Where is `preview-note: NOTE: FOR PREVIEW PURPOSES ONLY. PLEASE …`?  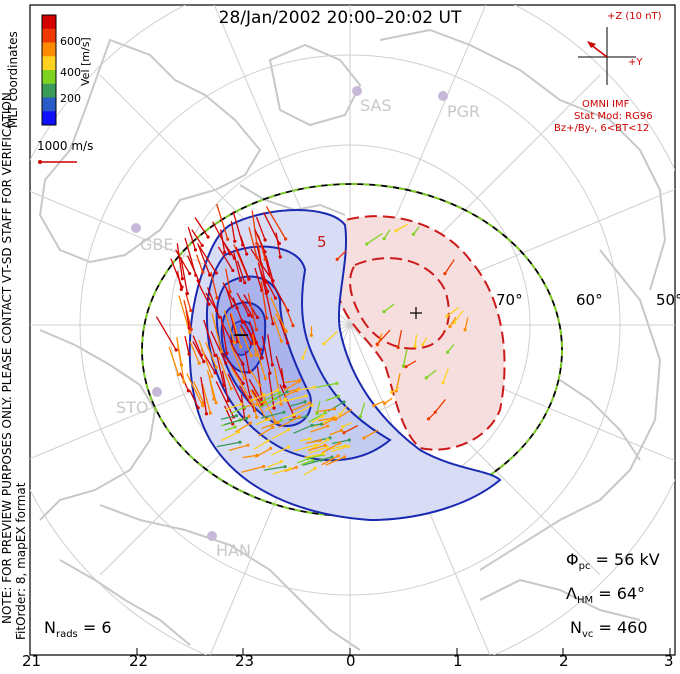
preview-note: NOTE: FOR PREVIEW PURPOSES ONLY. PLEASE … is located at coordinates (7, 356).